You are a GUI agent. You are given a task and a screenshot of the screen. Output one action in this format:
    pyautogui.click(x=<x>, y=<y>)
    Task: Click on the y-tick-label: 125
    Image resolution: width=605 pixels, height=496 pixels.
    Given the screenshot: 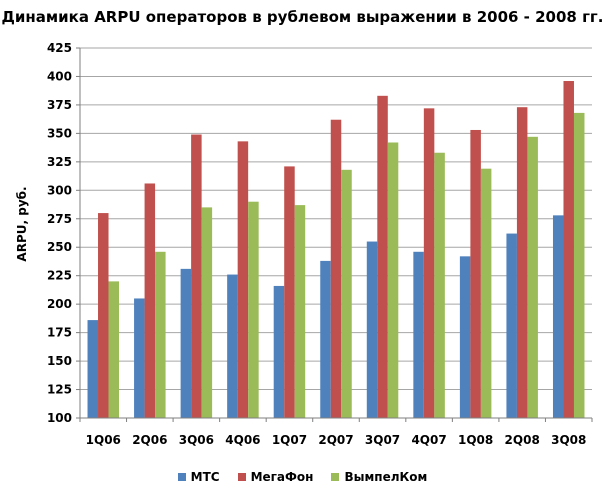 What is the action you would take?
    pyautogui.click(x=59, y=390)
    